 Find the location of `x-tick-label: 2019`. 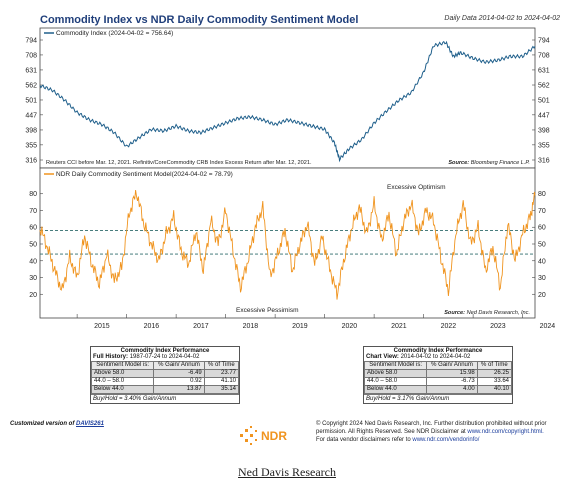

x-tick-label: 2019 is located at coordinates (300, 326).